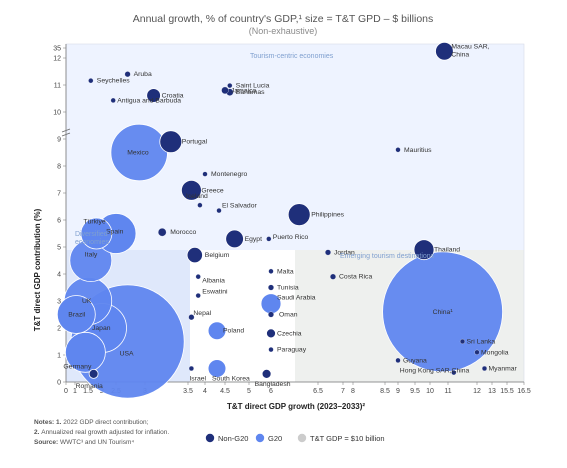 This screenshot has height=468, width=567. What do you see at coordinates (333, 276) in the screenshot?
I see `bubble-costa-rica` at bounding box center [333, 276].